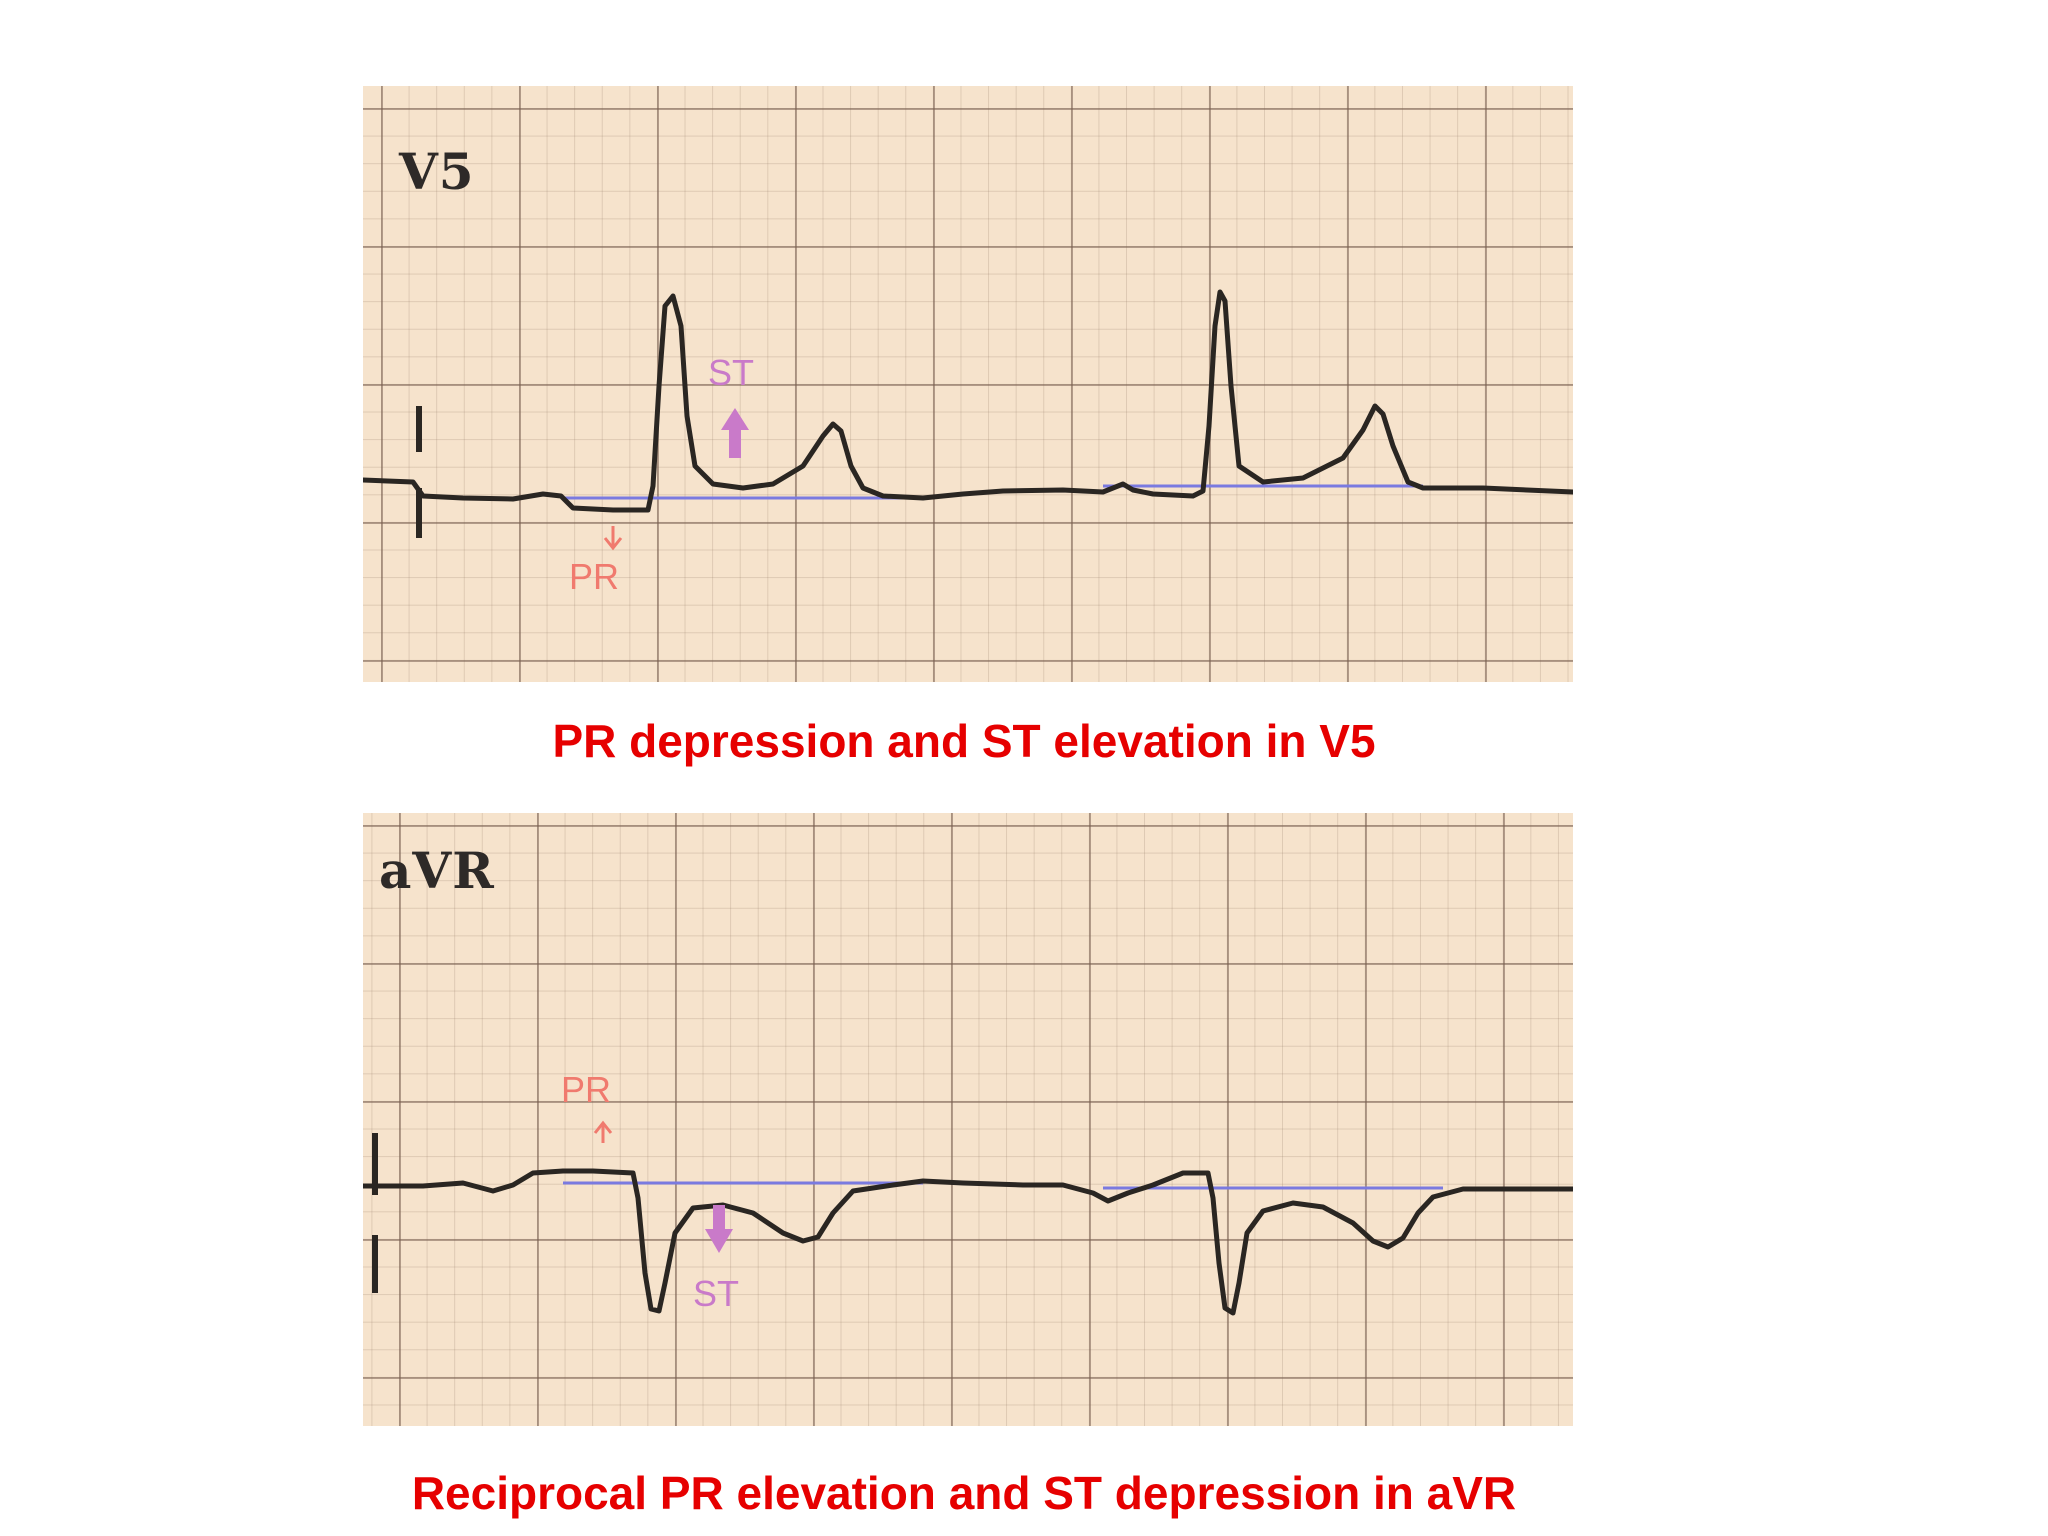 The height and width of the screenshot is (1536, 2048). Describe the element at coordinates (735, 419) in the screenshot. I see `st-up-arrow` at that location.